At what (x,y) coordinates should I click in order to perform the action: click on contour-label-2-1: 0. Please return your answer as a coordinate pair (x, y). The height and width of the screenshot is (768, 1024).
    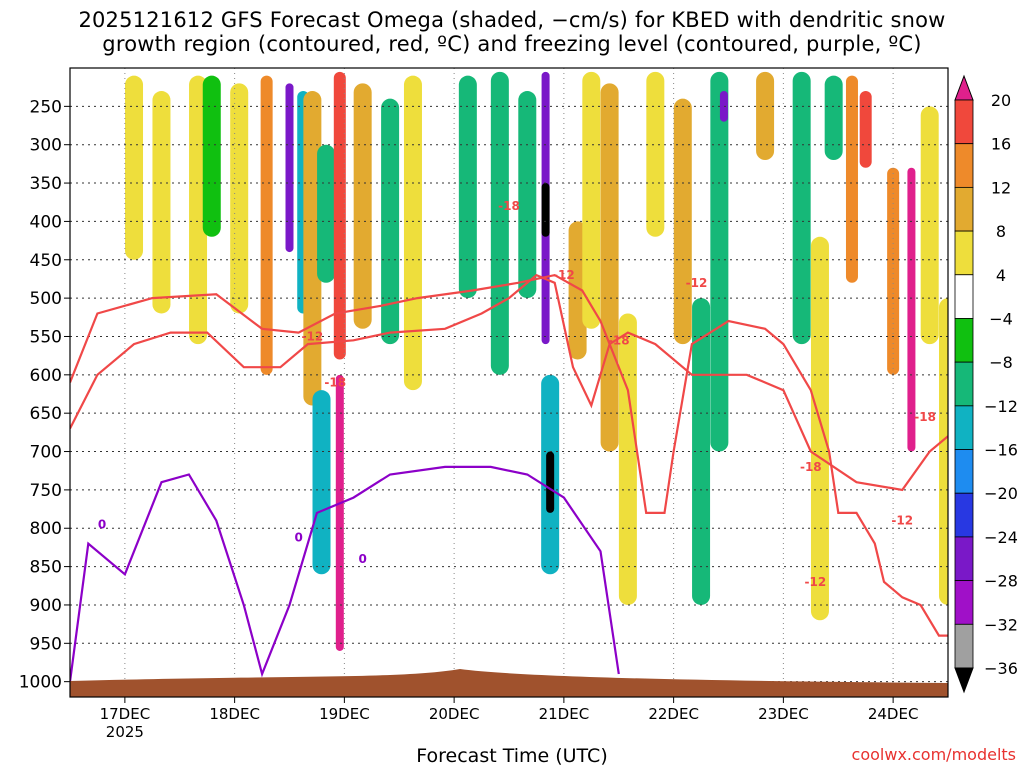
    Looking at the image, I should click on (298, 537).